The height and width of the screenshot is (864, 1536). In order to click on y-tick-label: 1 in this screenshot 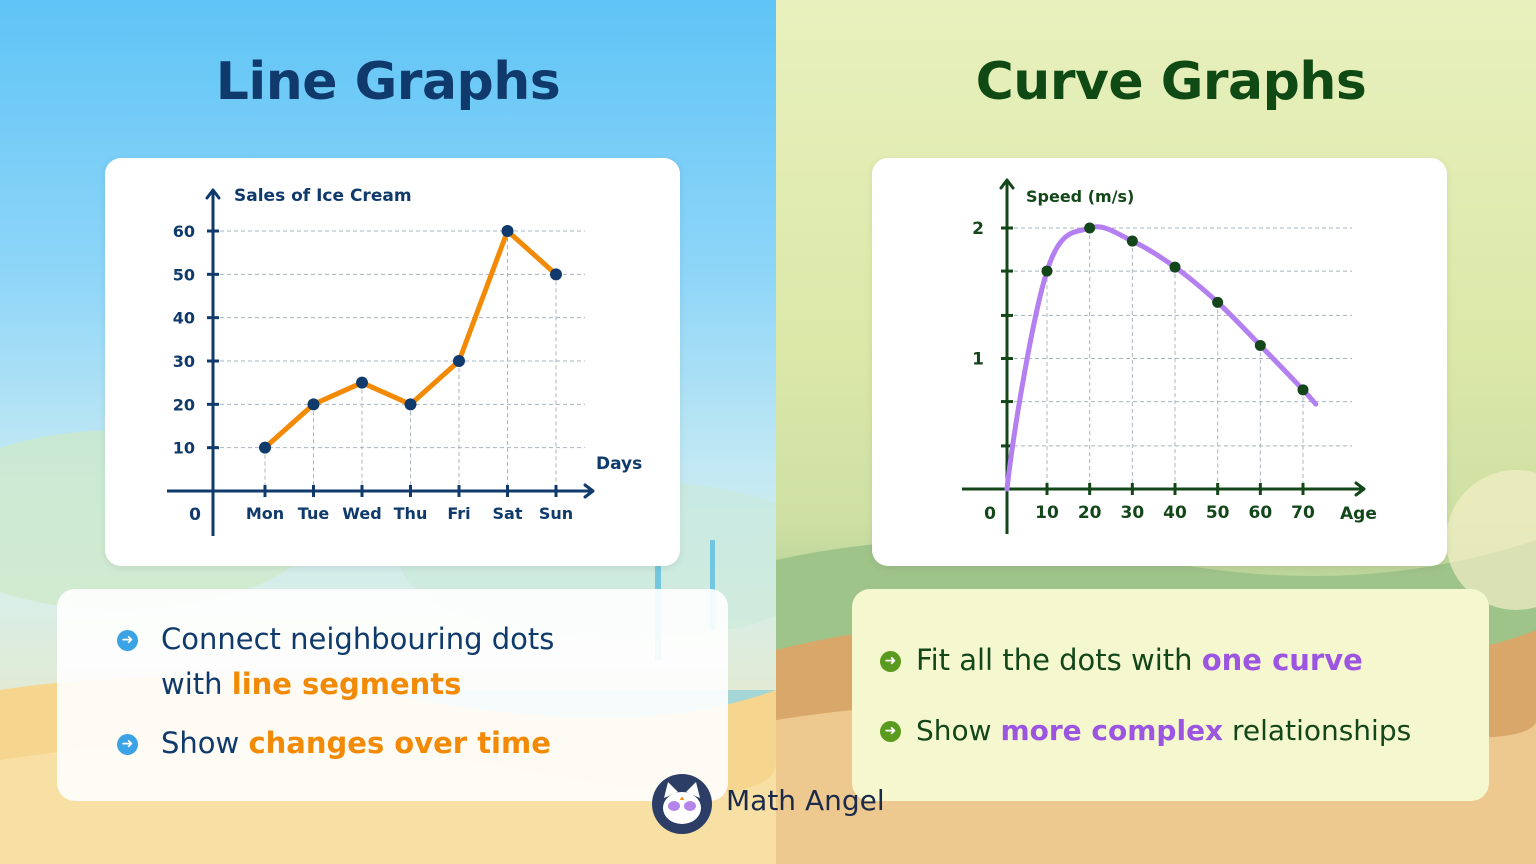, I will do `click(978, 360)`.